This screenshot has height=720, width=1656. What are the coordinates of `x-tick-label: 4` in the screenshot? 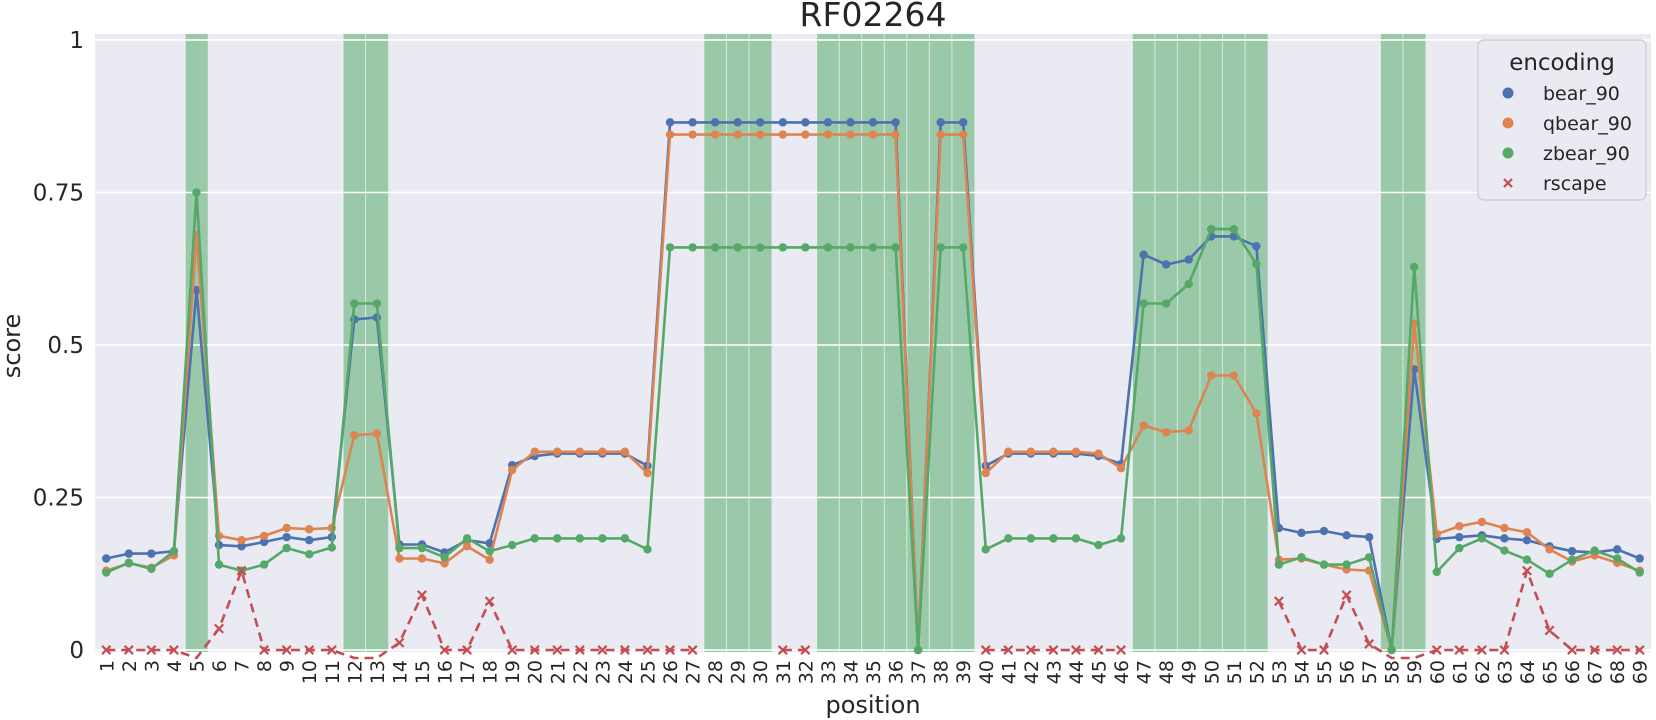 It's located at (175, 666).